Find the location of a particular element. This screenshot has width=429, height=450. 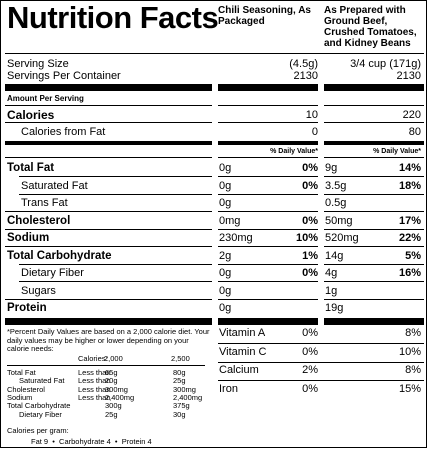

servings-per-container-col1: 2130 is located at coordinates (305, 76).